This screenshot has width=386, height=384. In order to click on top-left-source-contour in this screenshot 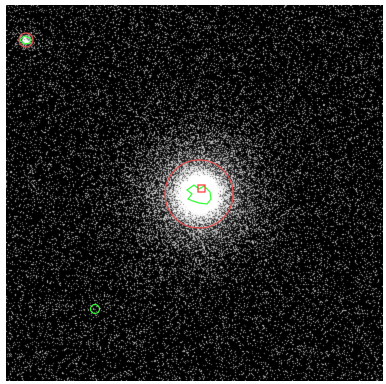, I will do `click(25, 40)`.